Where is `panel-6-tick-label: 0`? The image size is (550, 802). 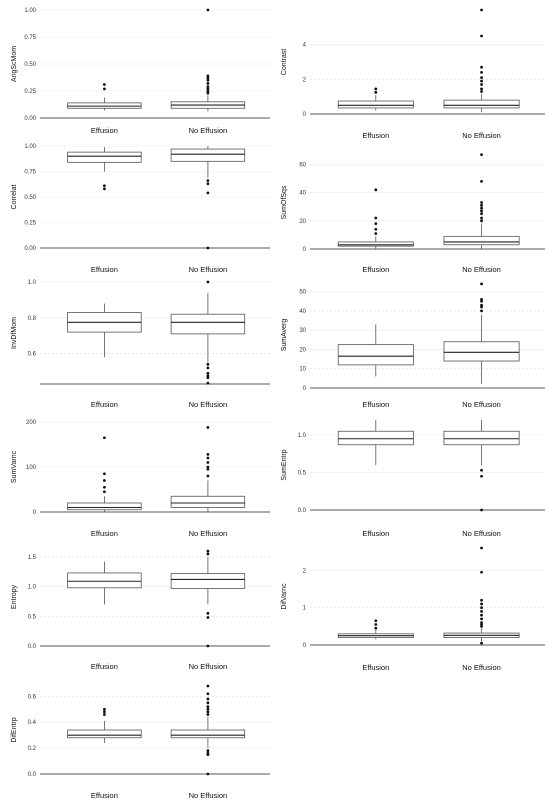 panel-6-tick-label: 0 is located at coordinates (35, 513).